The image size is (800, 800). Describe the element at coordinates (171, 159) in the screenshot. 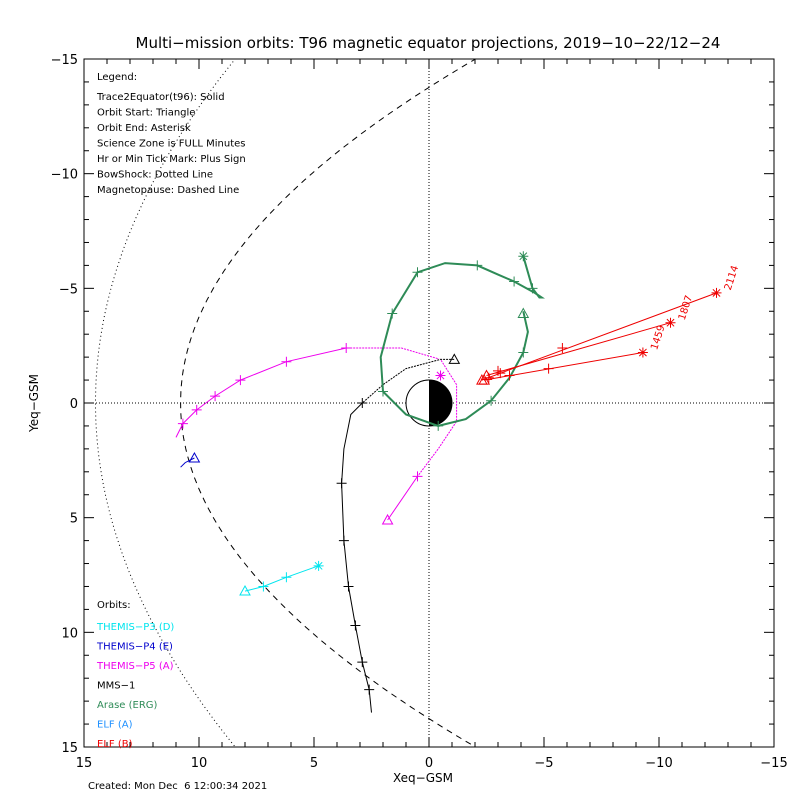

I see `legend-item: Hr or Min Tick Mark: Plus Sign` at that location.